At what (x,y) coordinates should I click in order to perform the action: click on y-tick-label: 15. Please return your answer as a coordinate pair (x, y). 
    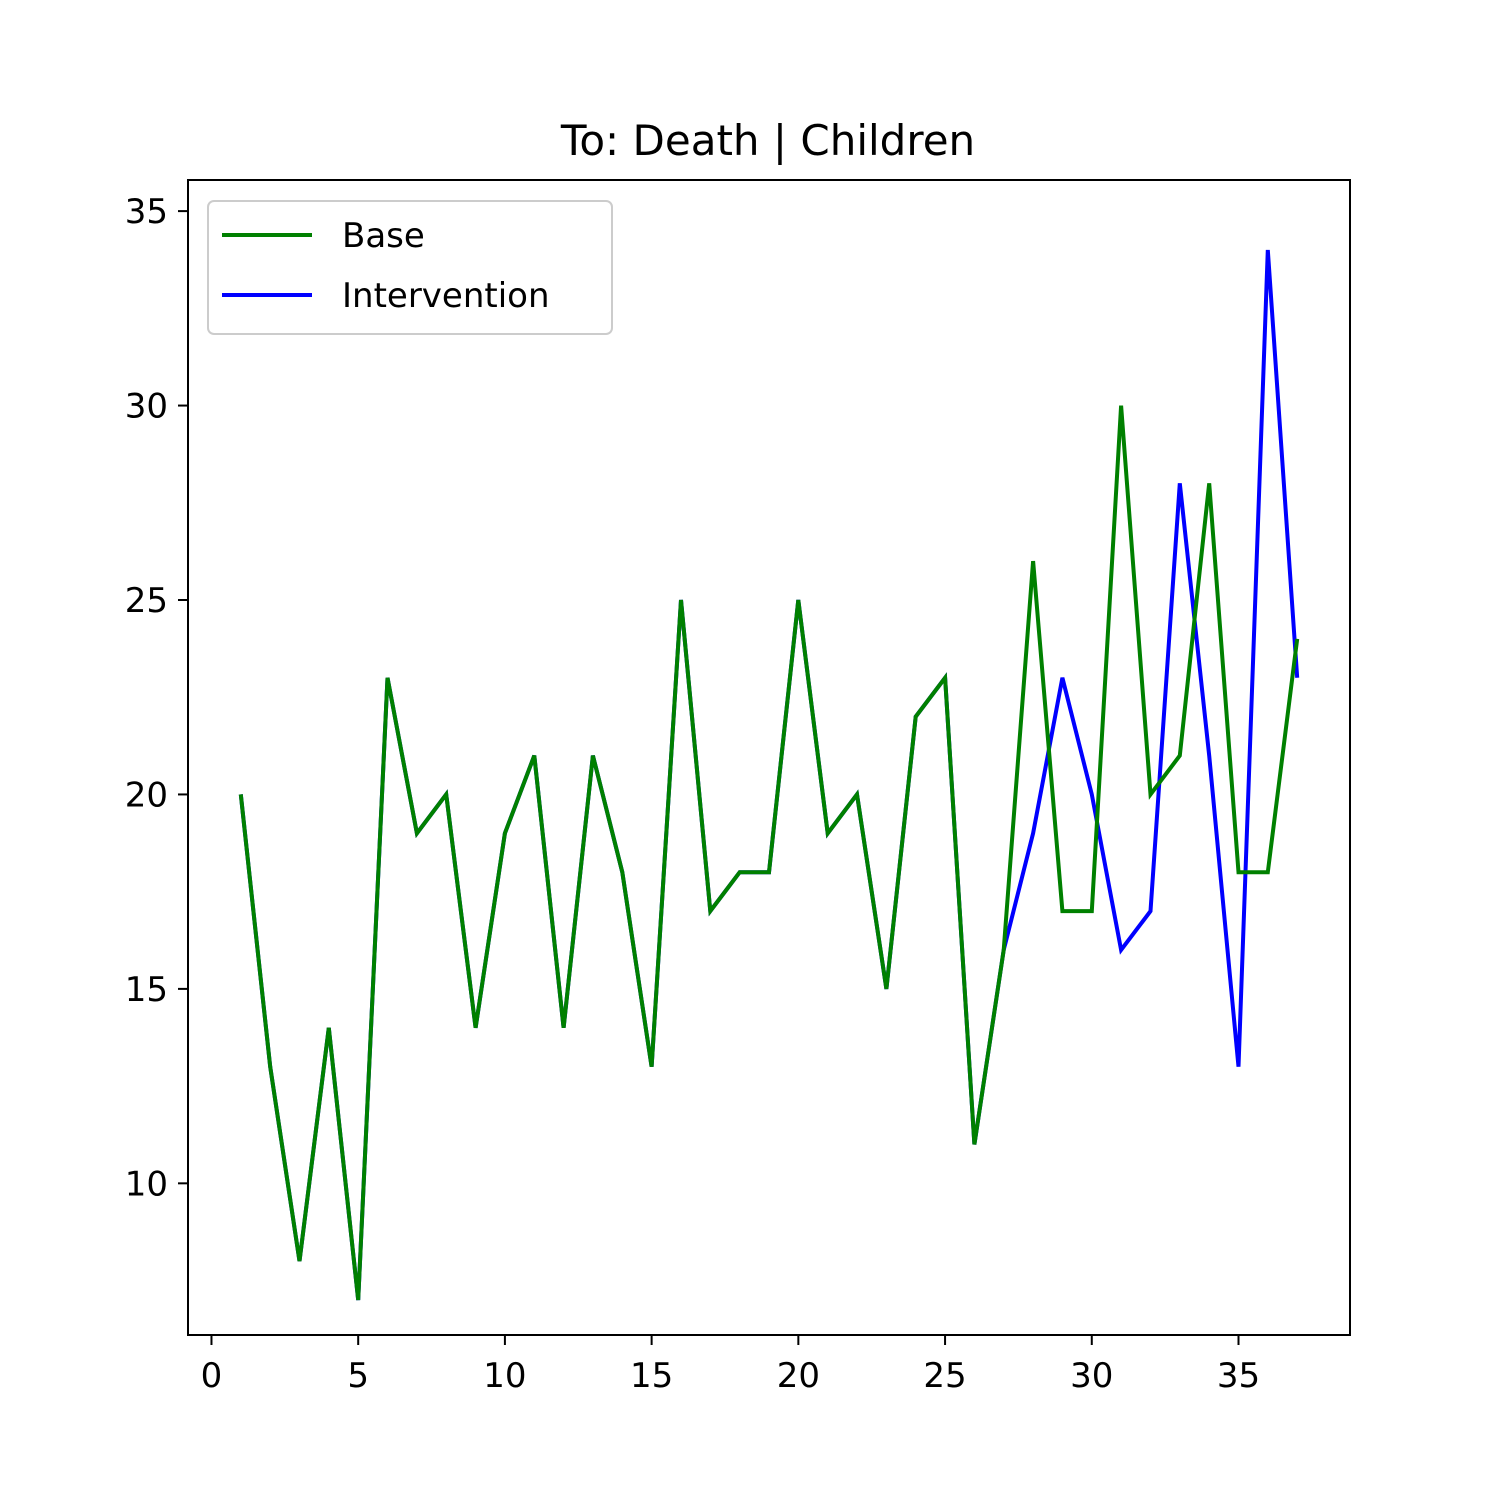
    Looking at the image, I should click on (146, 990).